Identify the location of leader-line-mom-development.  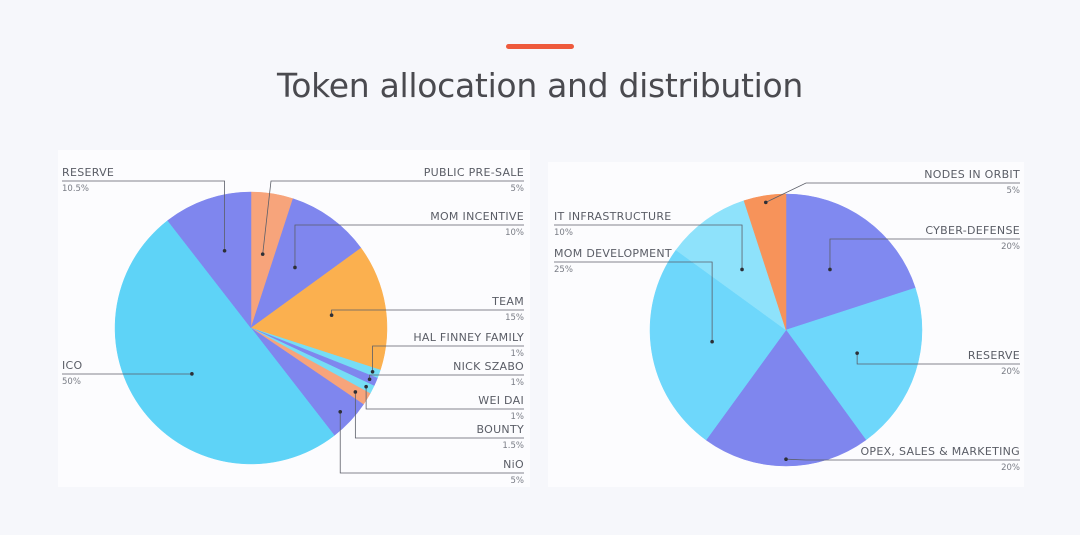
(633, 301).